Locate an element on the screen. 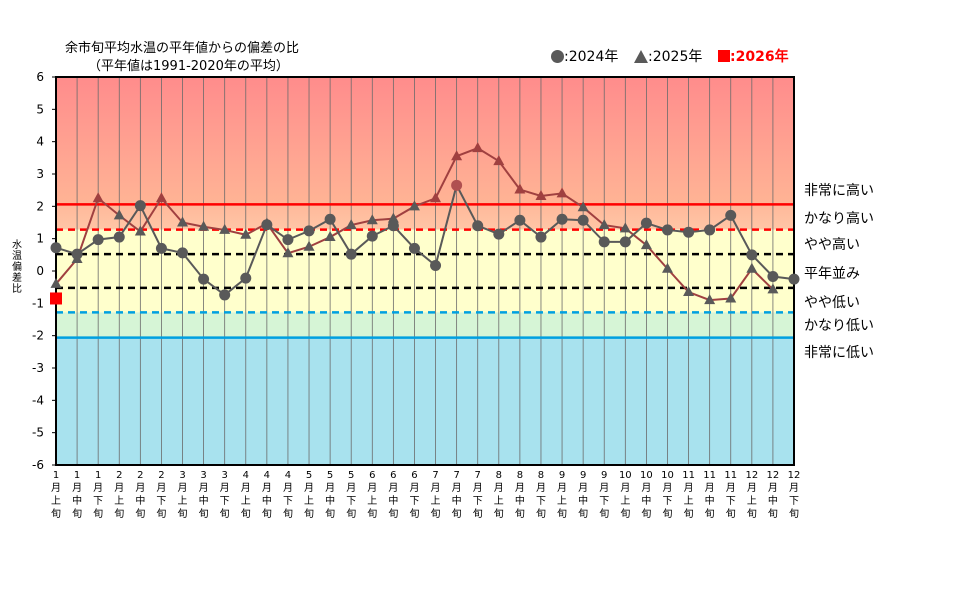  y-tick-label: 4 is located at coordinates (40, 142).